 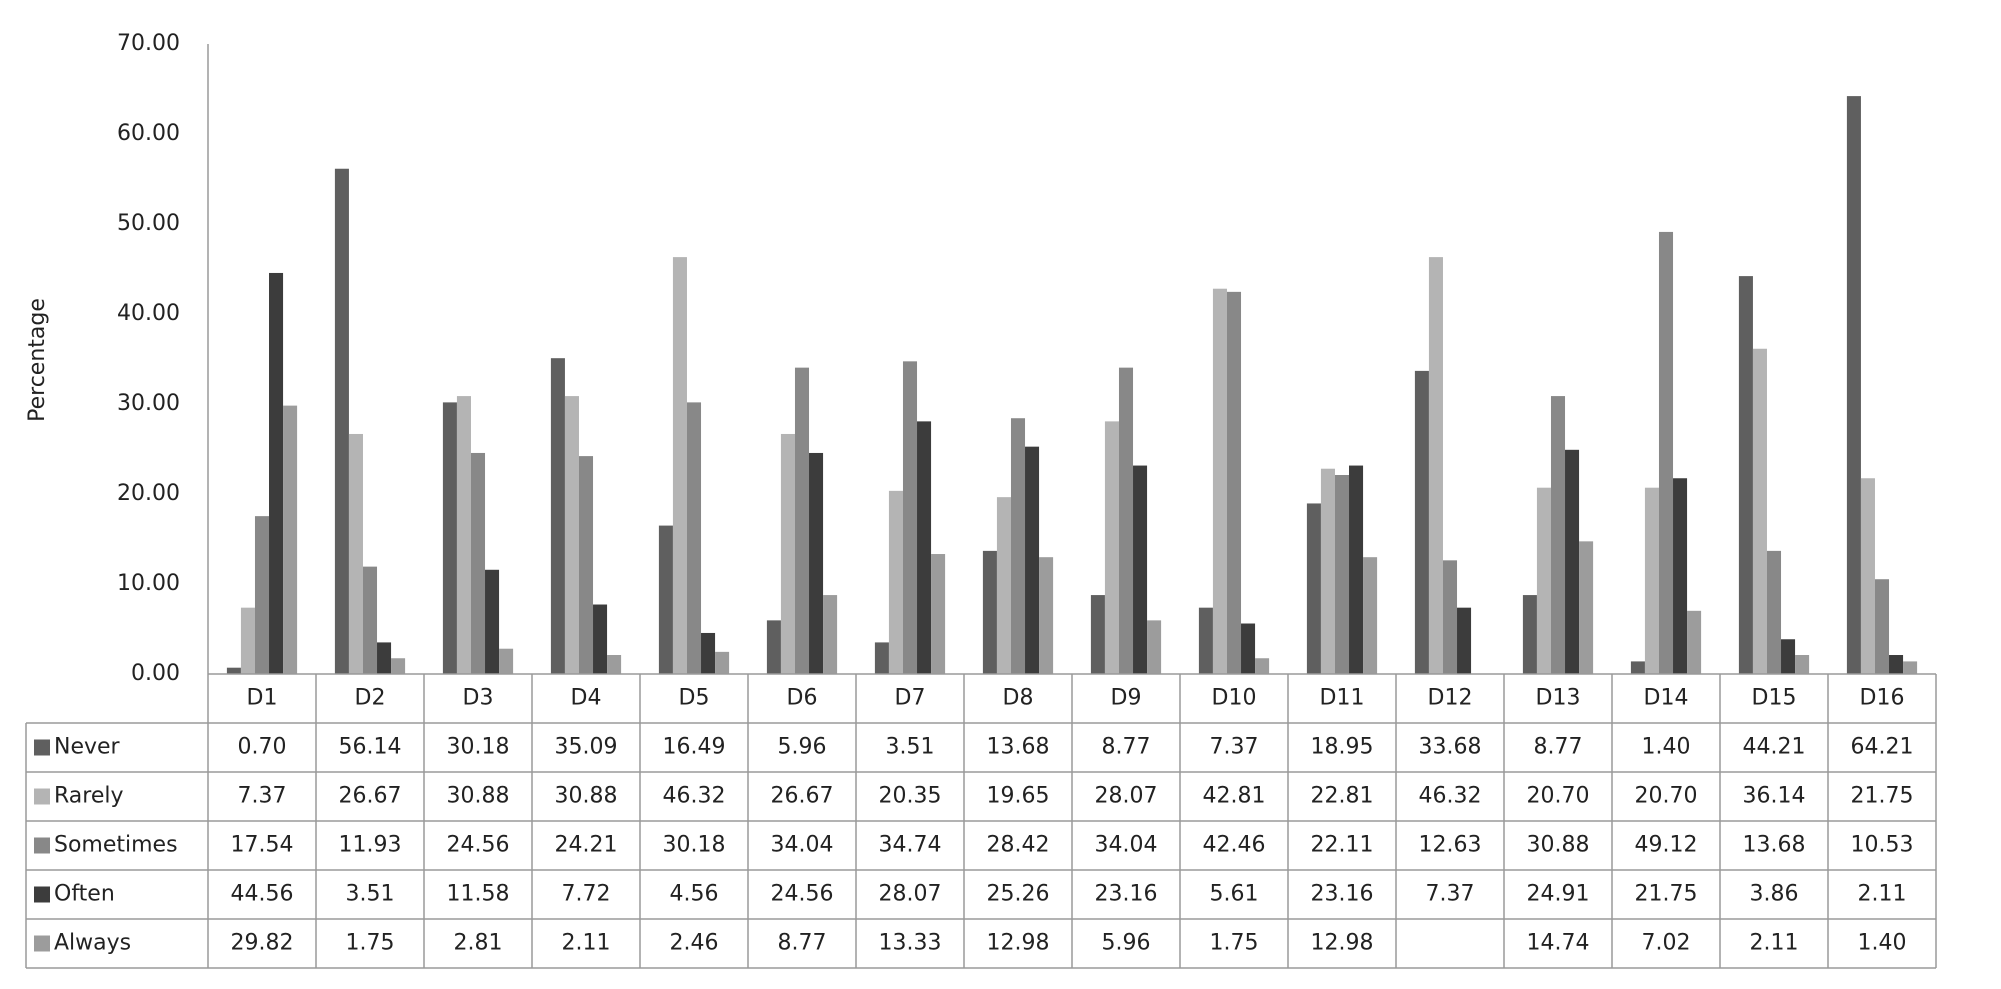 What do you see at coordinates (1774, 698) in the screenshot?
I see `x-tick-label: D15` at bounding box center [1774, 698].